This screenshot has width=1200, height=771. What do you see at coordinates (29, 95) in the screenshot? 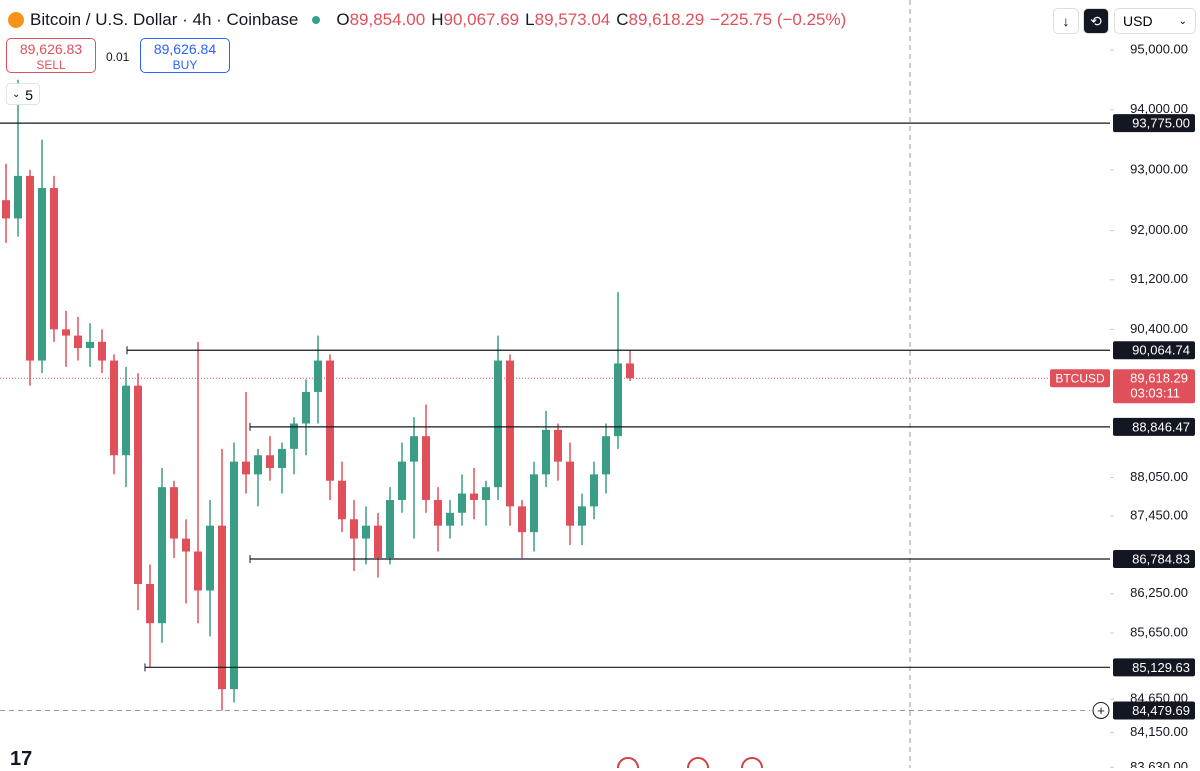
I see `indicator-count: 5` at bounding box center [29, 95].